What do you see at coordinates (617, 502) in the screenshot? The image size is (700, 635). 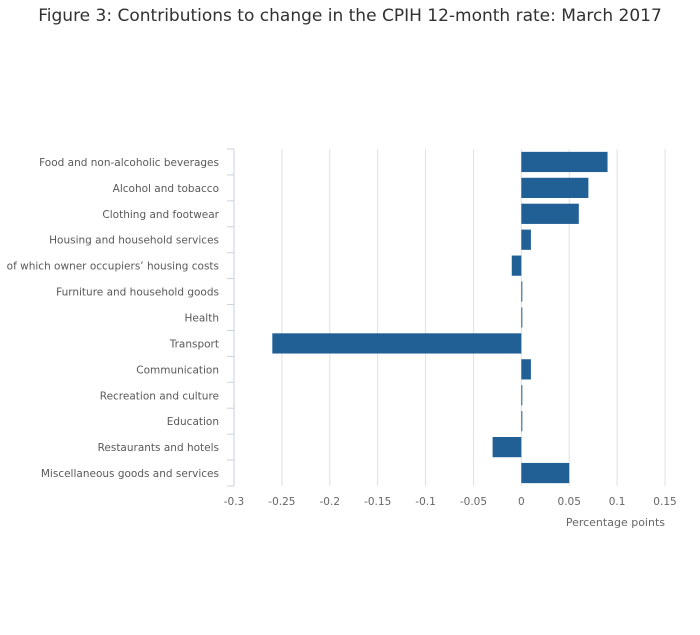 I see `x-tick-label: 0.1` at bounding box center [617, 502].